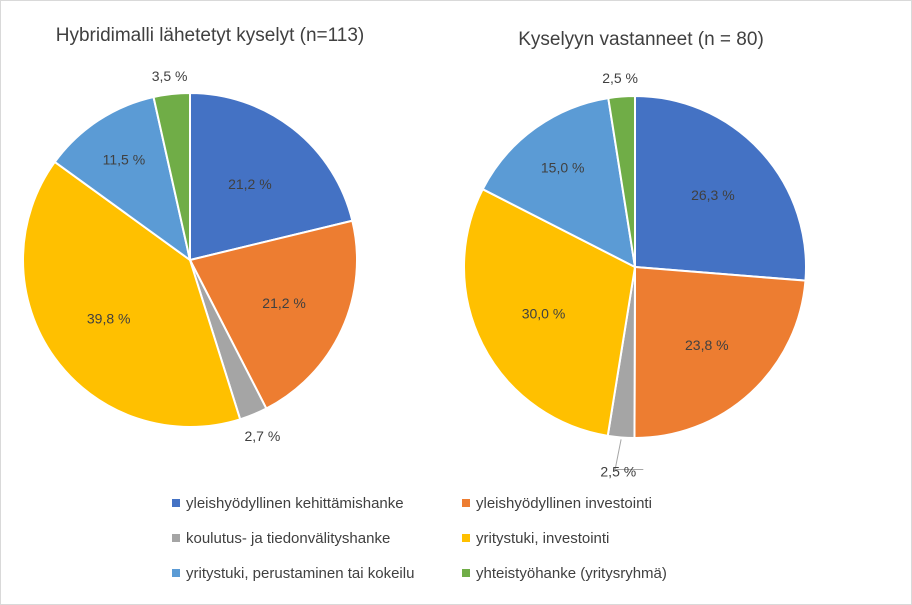 This screenshot has width=912, height=605. Describe the element at coordinates (629, 454) in the screenshot. I see `leader-line` at that location.